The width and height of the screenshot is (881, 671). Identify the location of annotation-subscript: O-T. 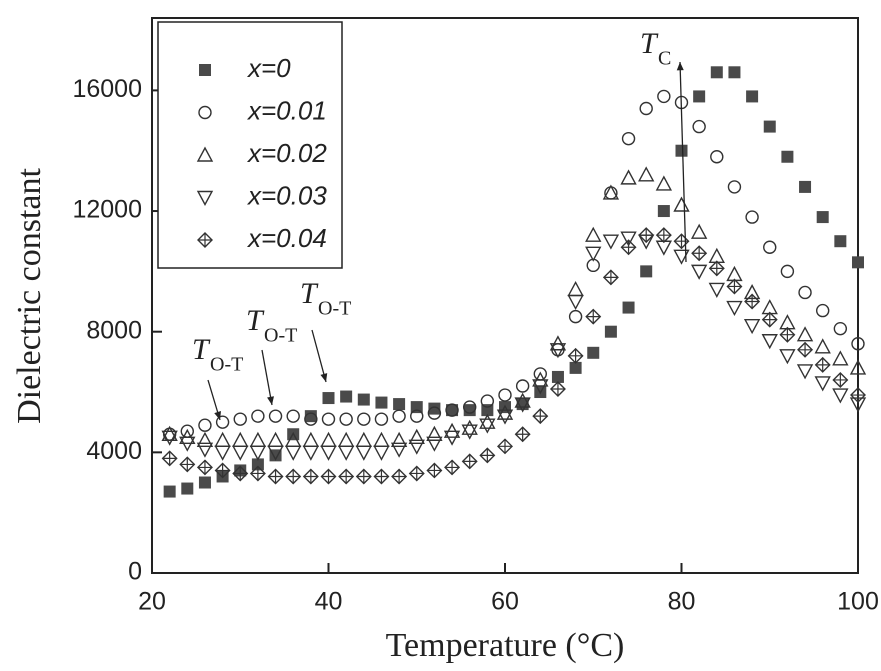
(280, 336).